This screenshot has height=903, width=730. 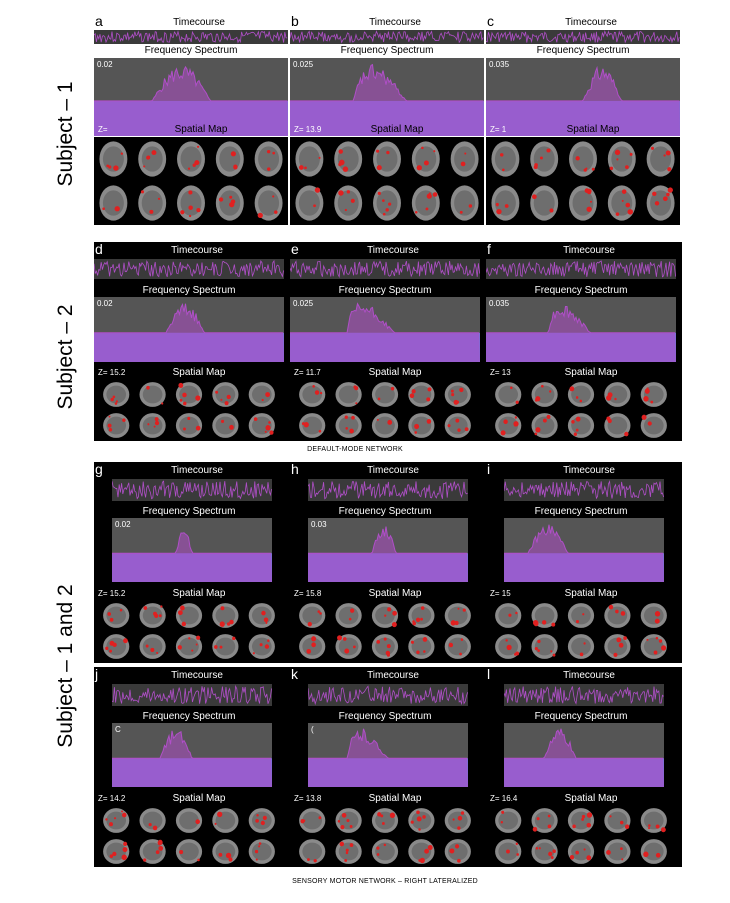 What do you see at coordinates (65, 134) in the screenshot?
I see `row-label-subject-1: Subject – 1` at bounding box center [65, 134].